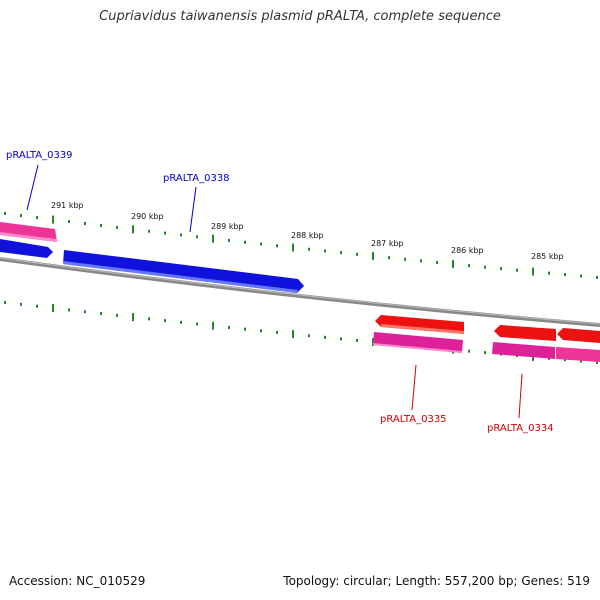 The width and height of the screenshot is (600, 600). What do you see at coordinates (520, 428) in the screenshot?
I see `gene-label-pralta-0334: pRALTA_0334` at bounding box center [520, 428].